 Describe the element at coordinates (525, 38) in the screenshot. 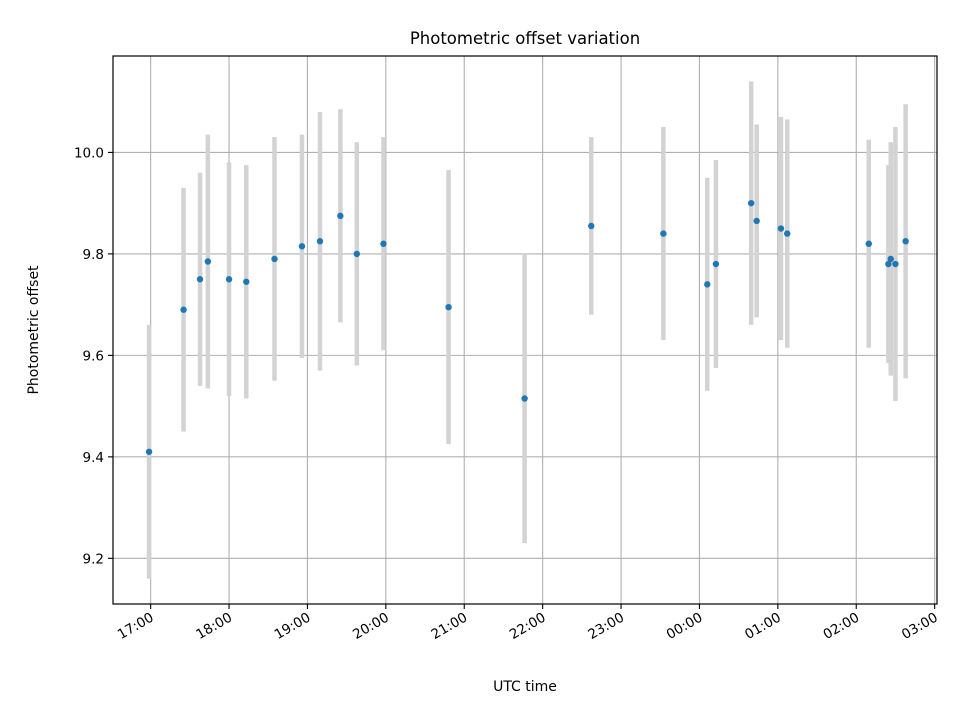

I see `chart-title: Photometric offset variation` at that location.